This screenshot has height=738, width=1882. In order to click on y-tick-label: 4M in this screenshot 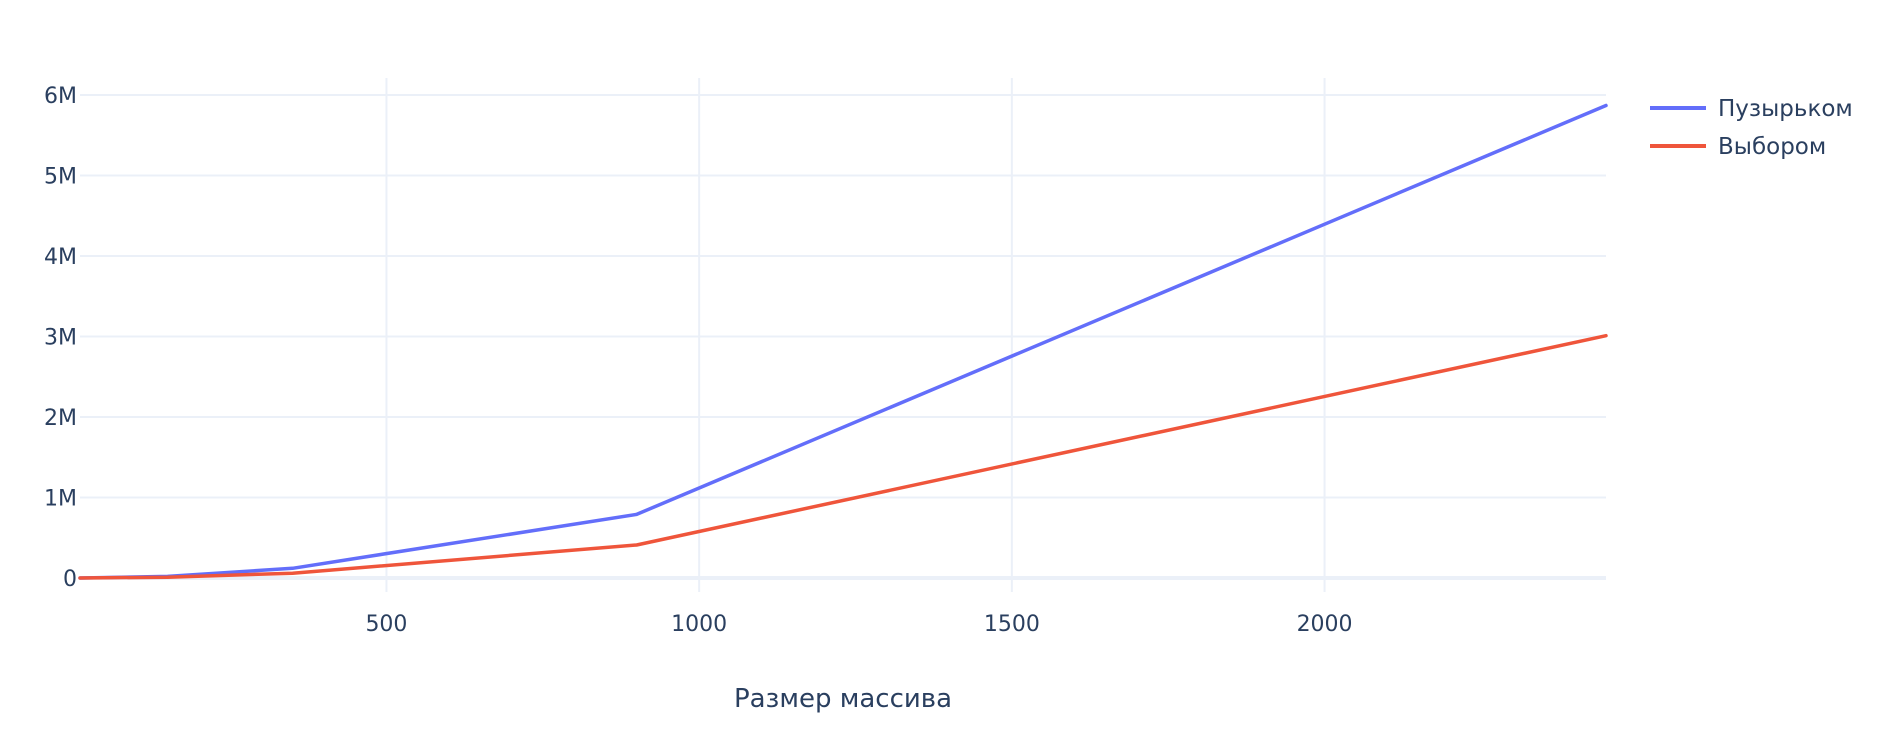, I will do `click(60, 257)`.